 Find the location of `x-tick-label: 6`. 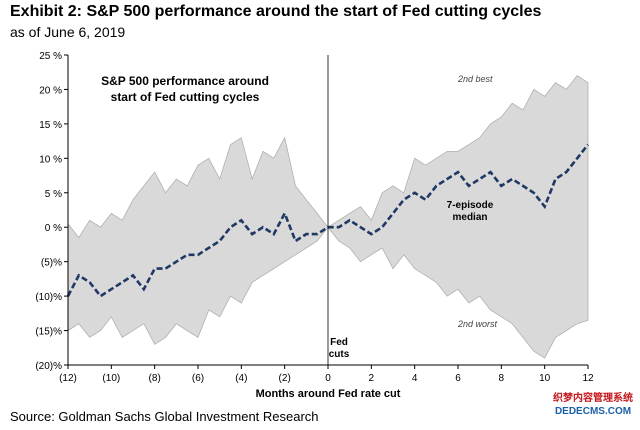

x-tick-label: 6 is located at coordinates (458, 378).